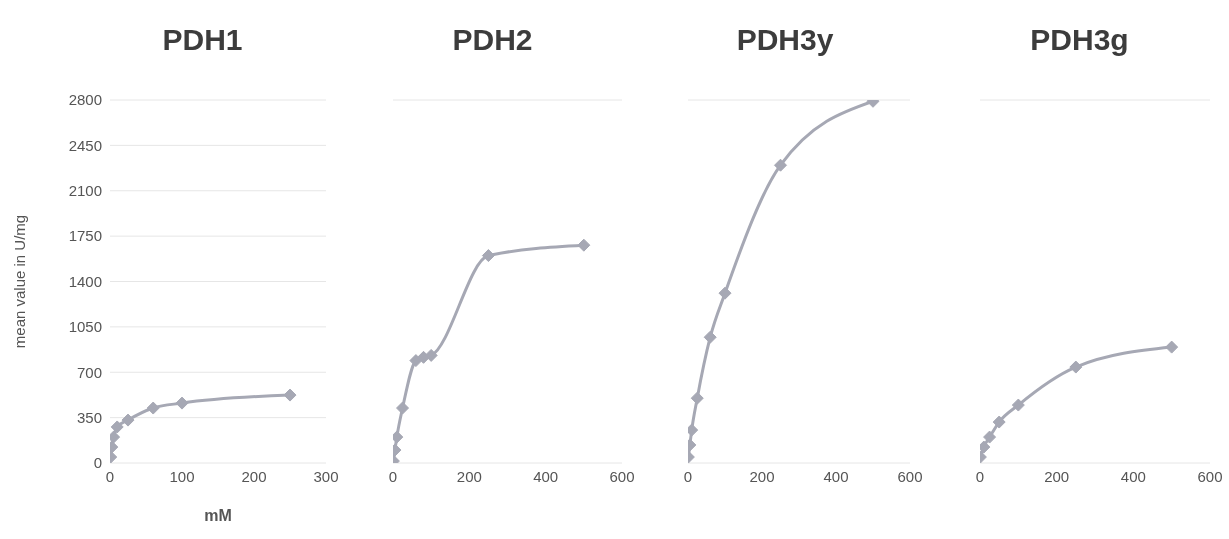 This screenshot has width=1229, height=539. What do you see at coordinates (85, 100) in the screenshot?
I see `y-tick-label: 2800` at bounding box center [85, 100].